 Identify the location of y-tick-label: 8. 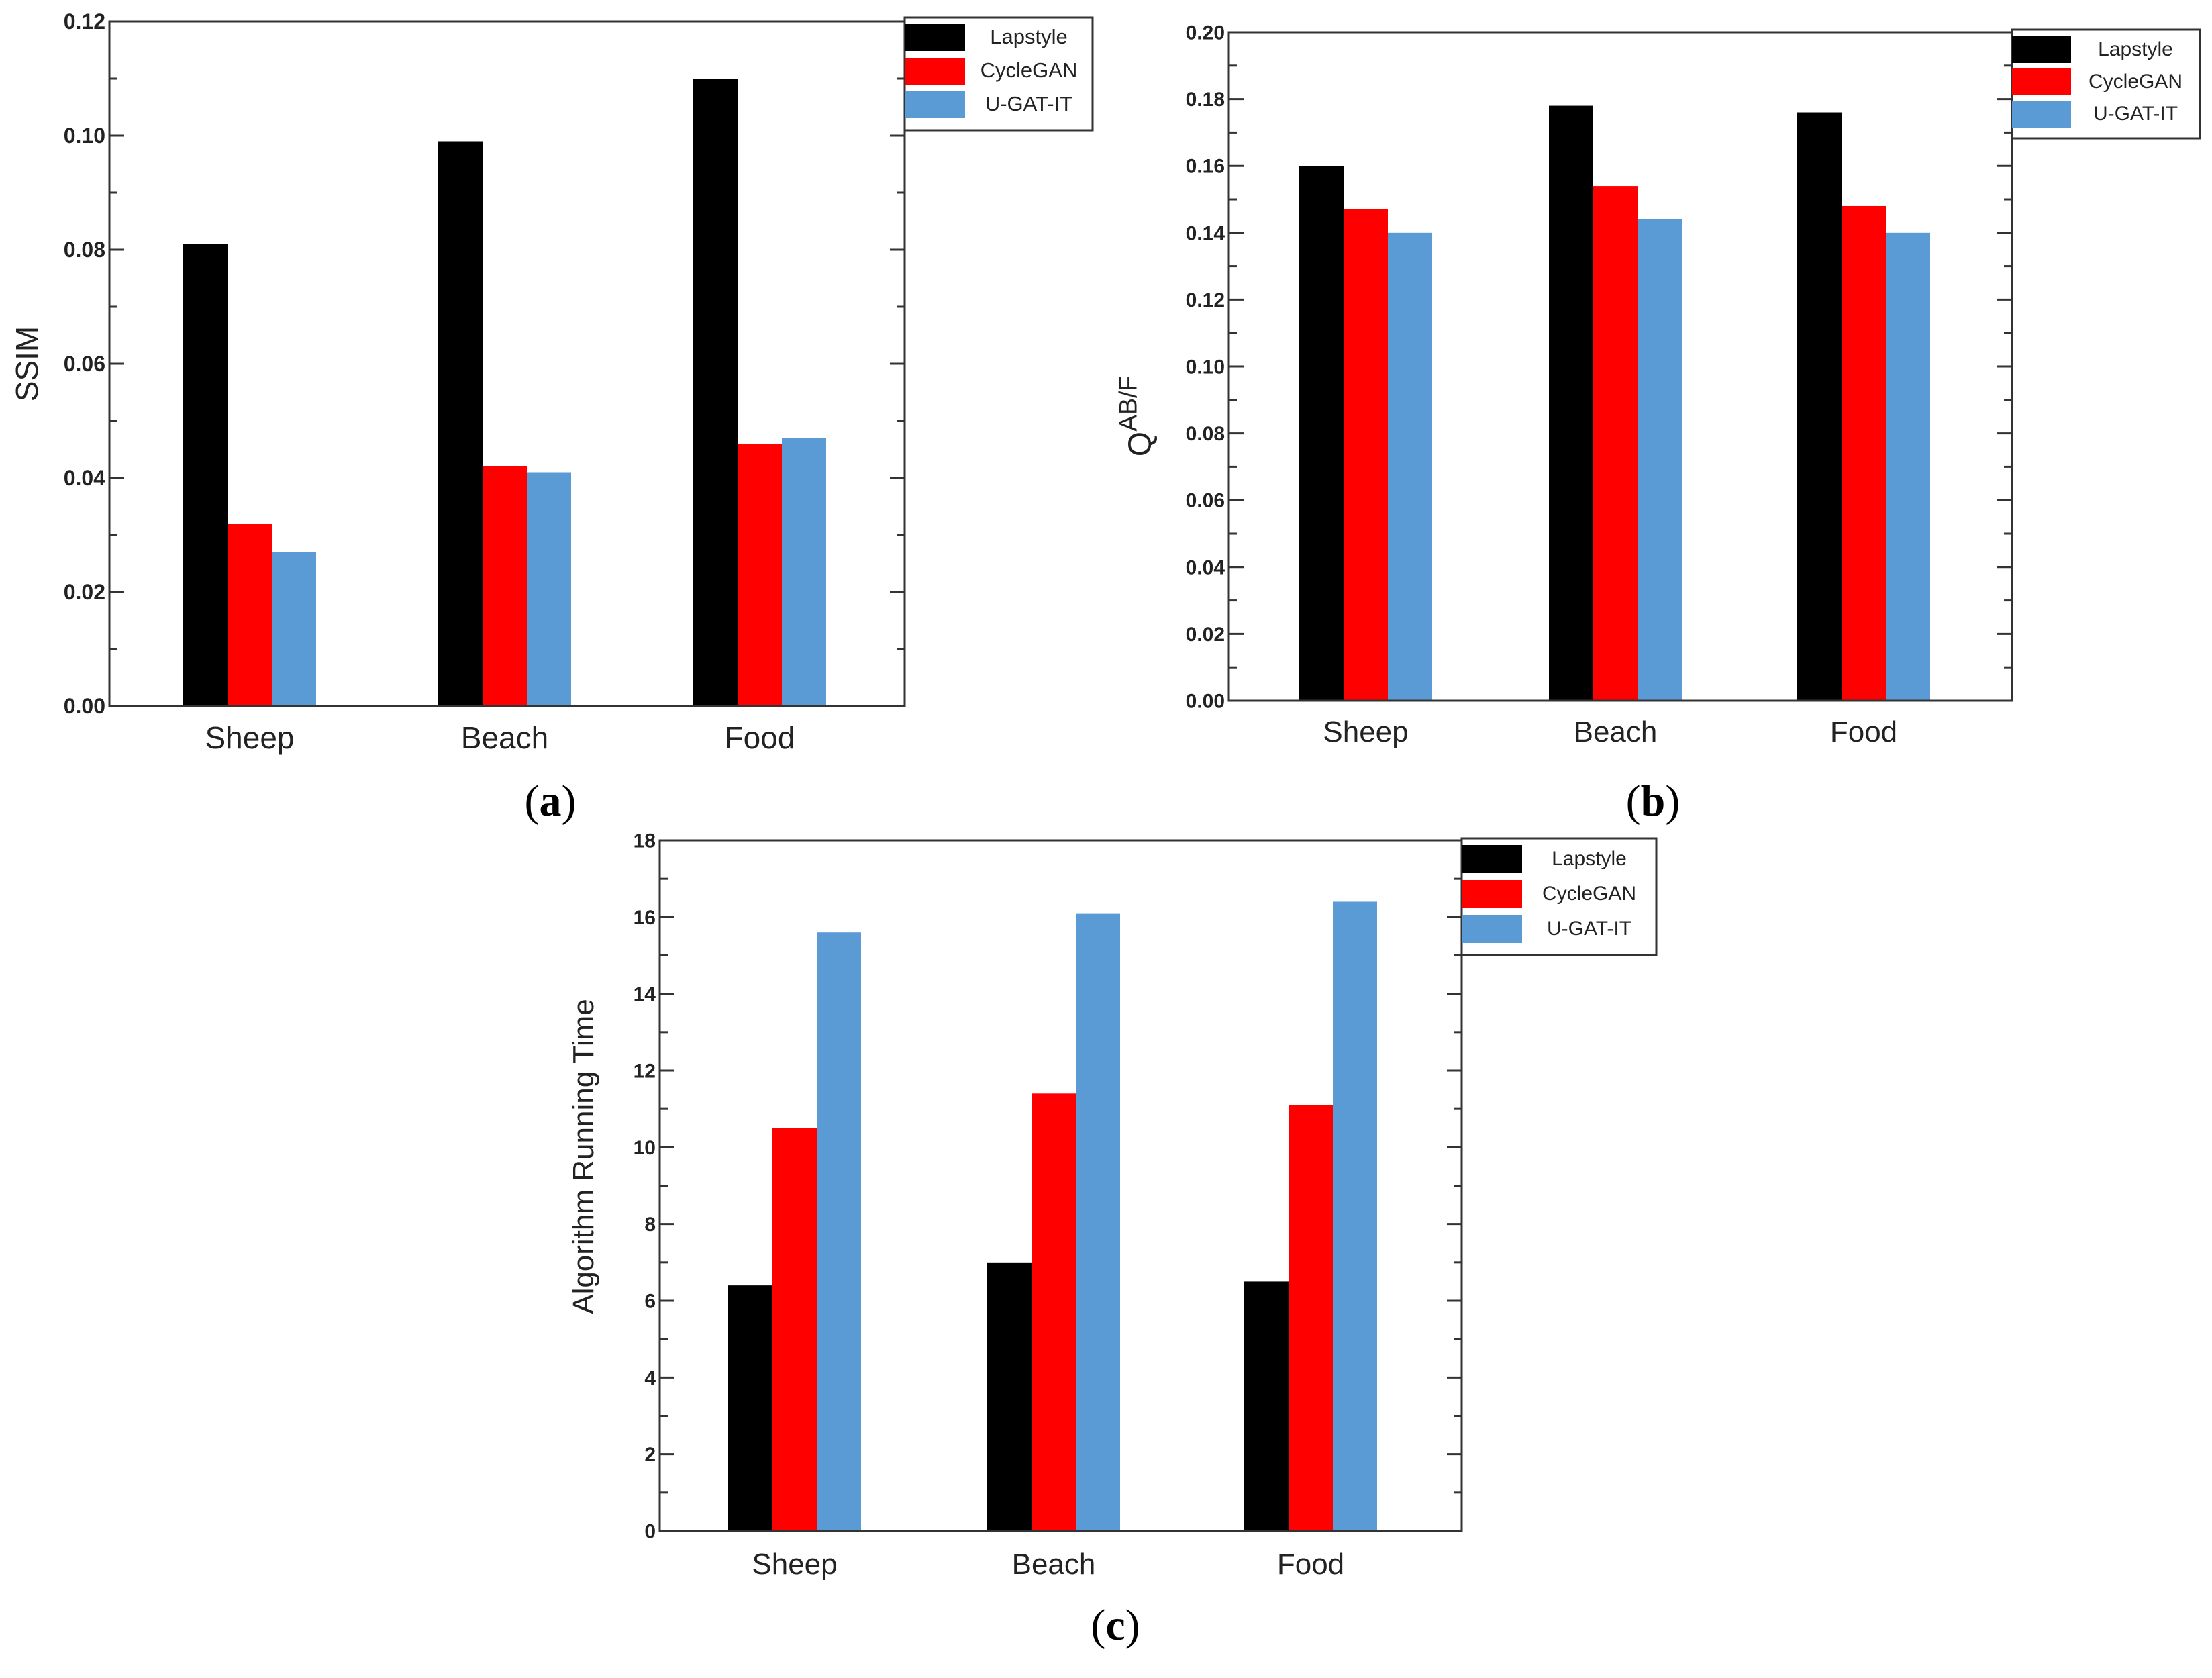
(650, 1225).